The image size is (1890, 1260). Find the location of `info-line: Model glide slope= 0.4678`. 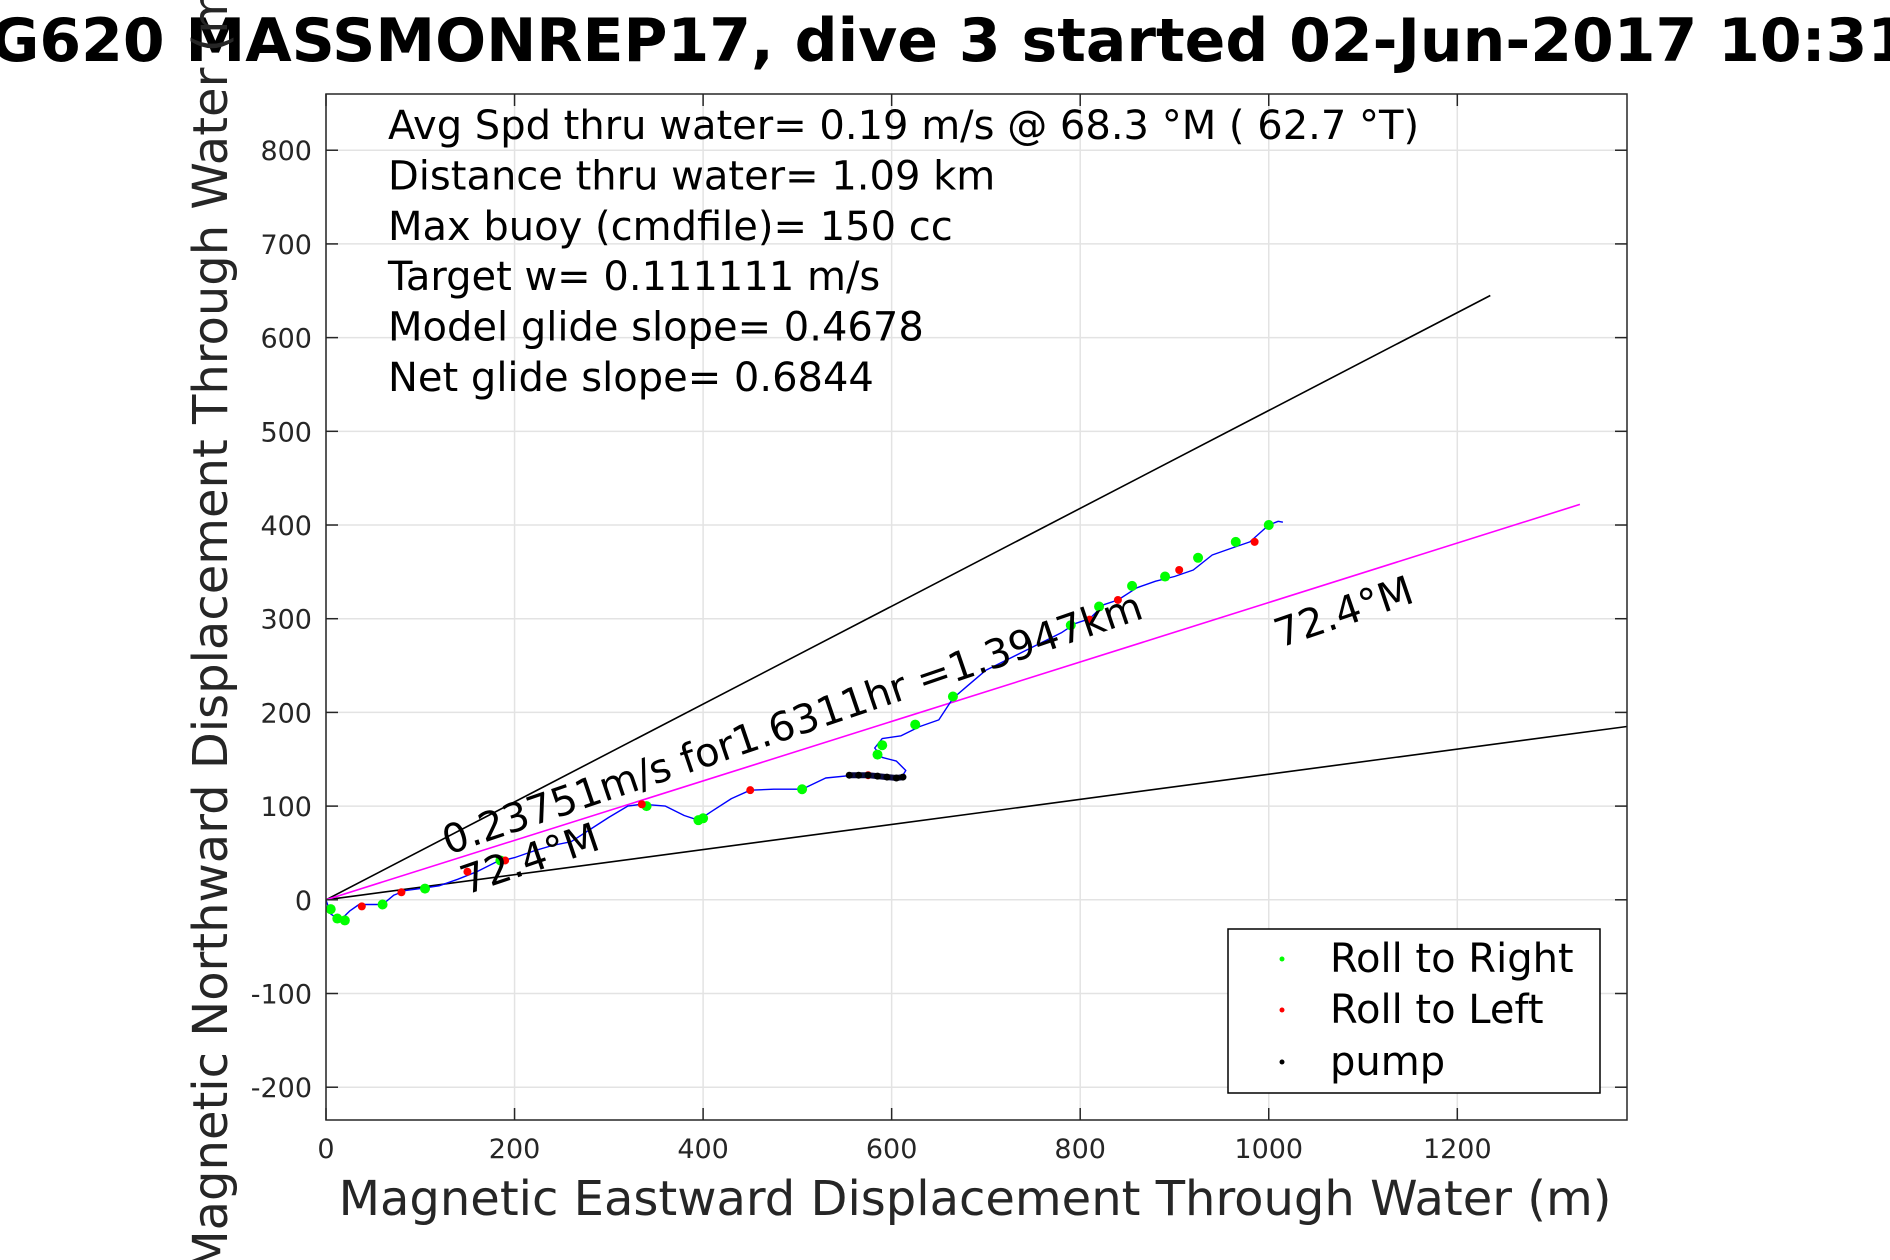

info-line: Model glide slope= 0.4678 is located at coordinates (656, 328).